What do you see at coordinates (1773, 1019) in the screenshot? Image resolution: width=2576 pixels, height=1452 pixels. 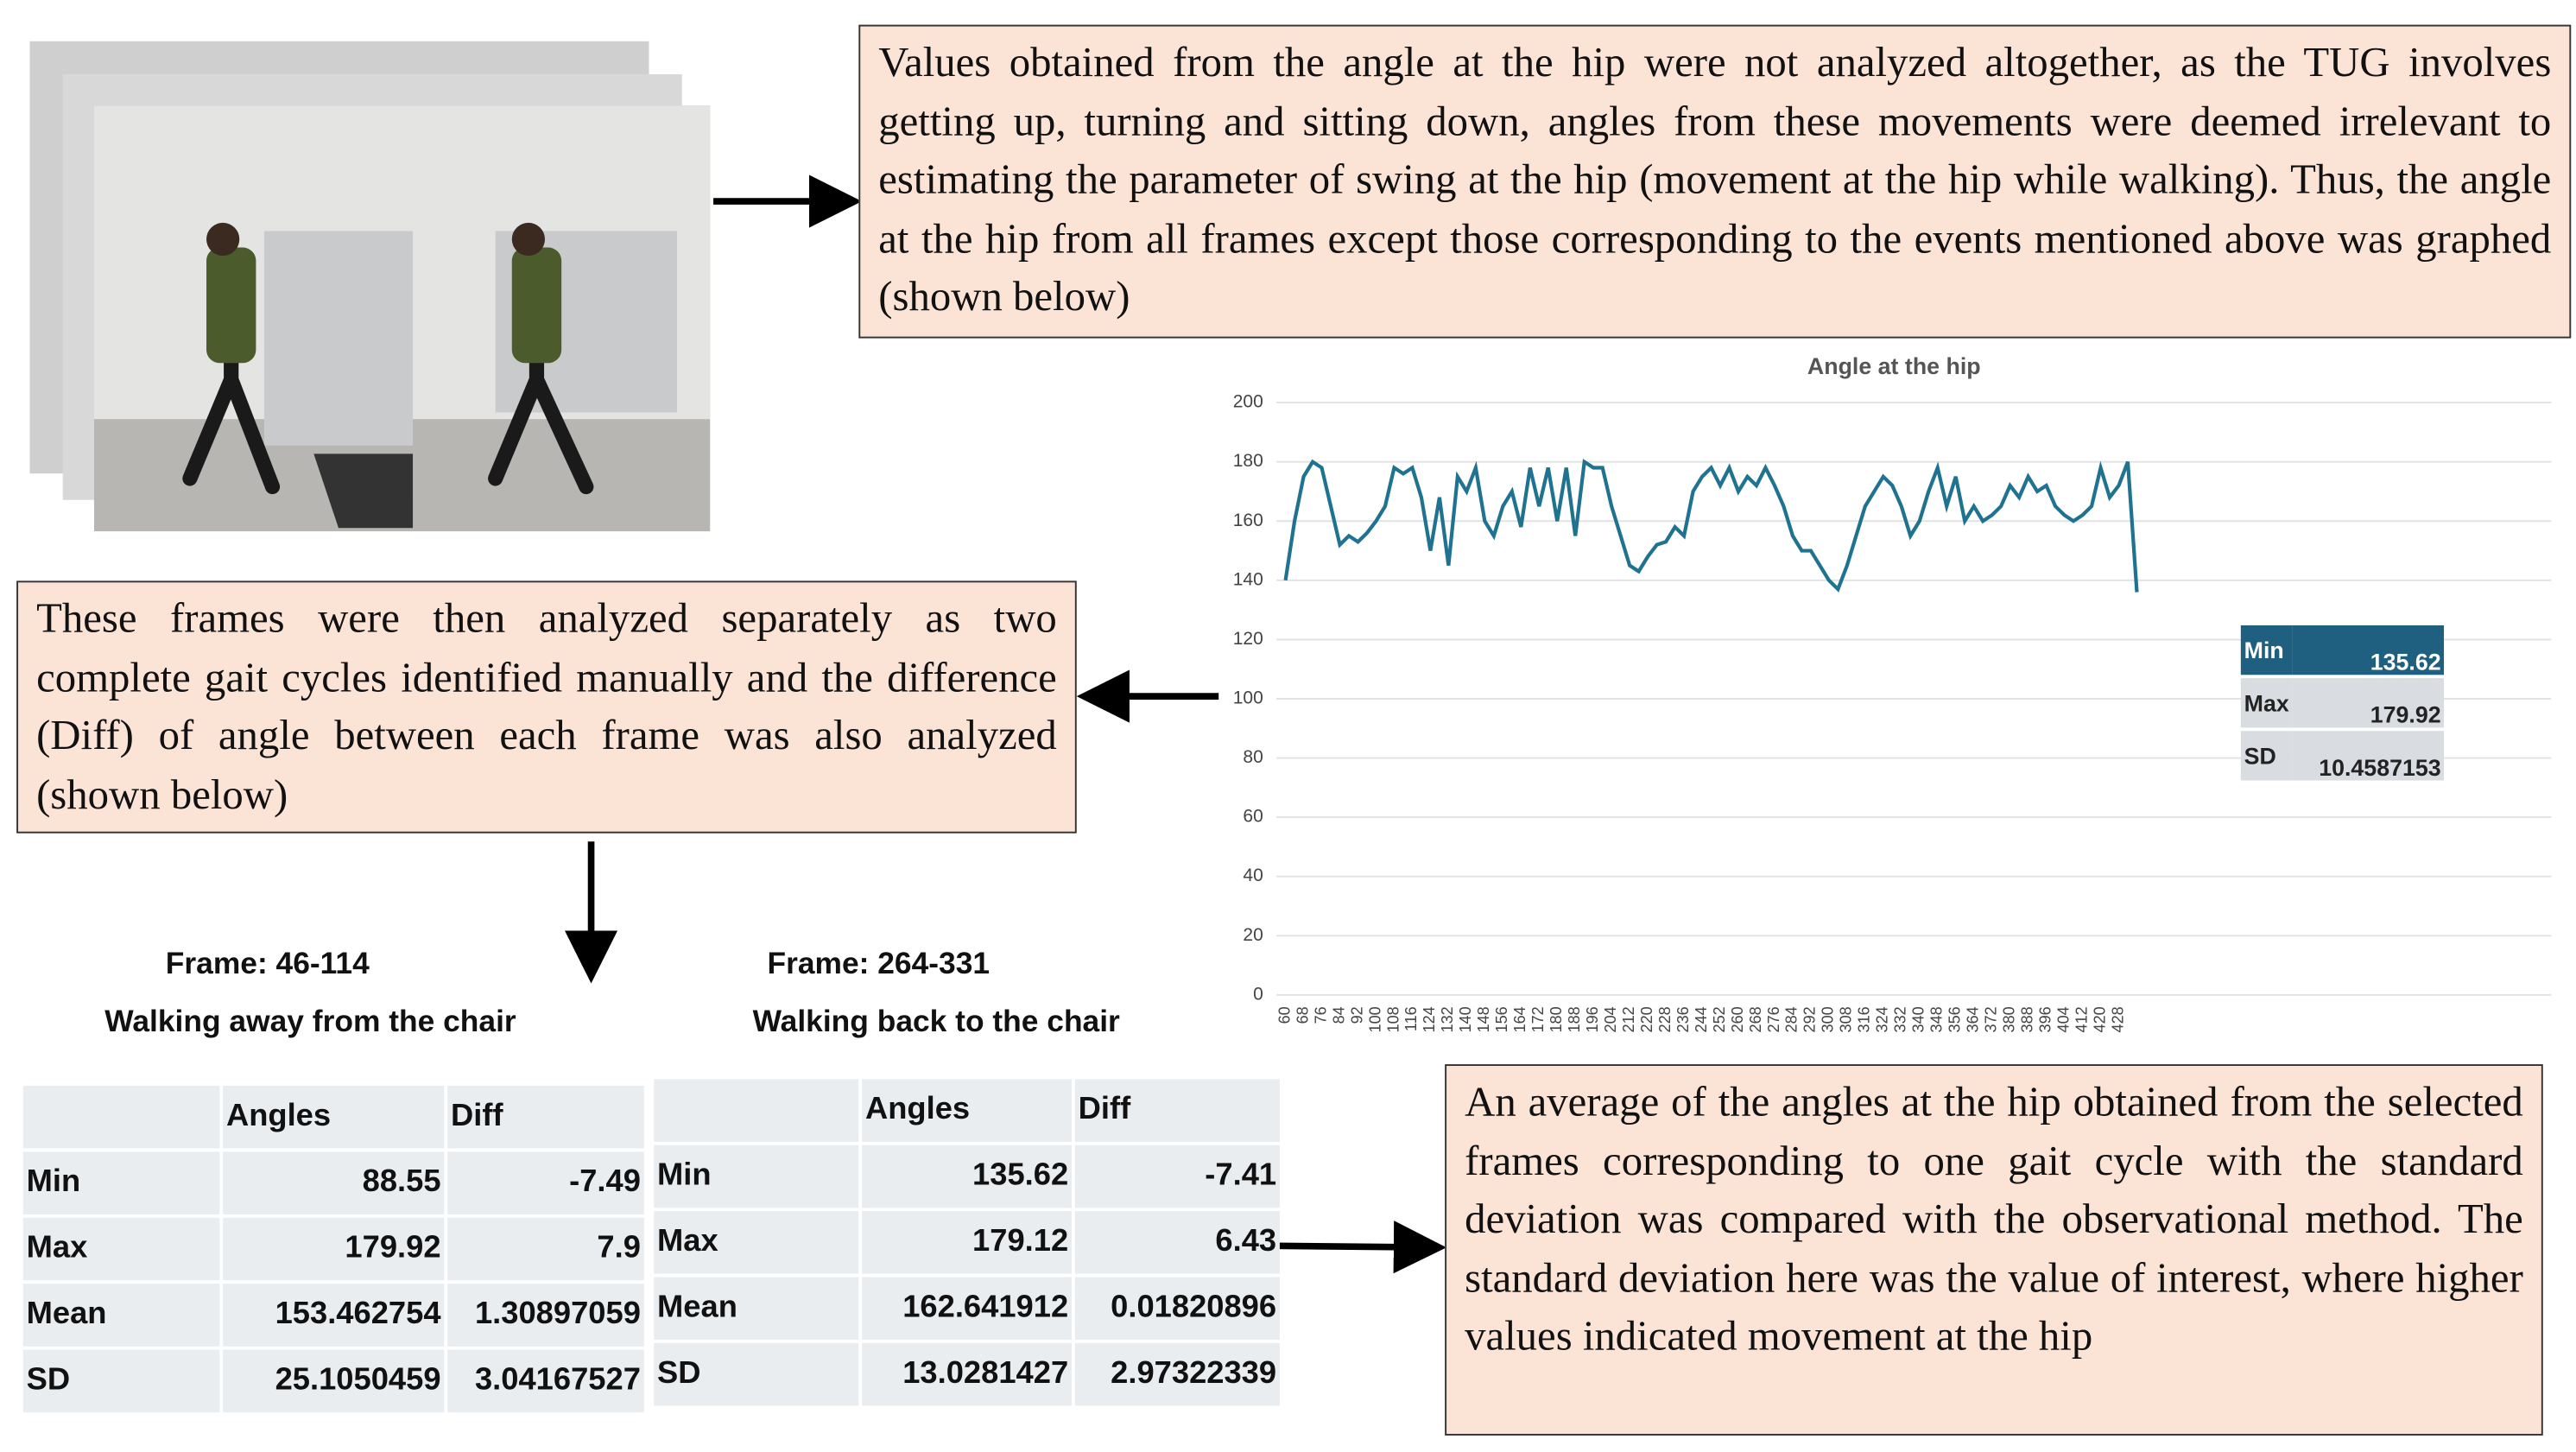 I see `x-tick-label: 276` at bounding box center [1773, 1019].